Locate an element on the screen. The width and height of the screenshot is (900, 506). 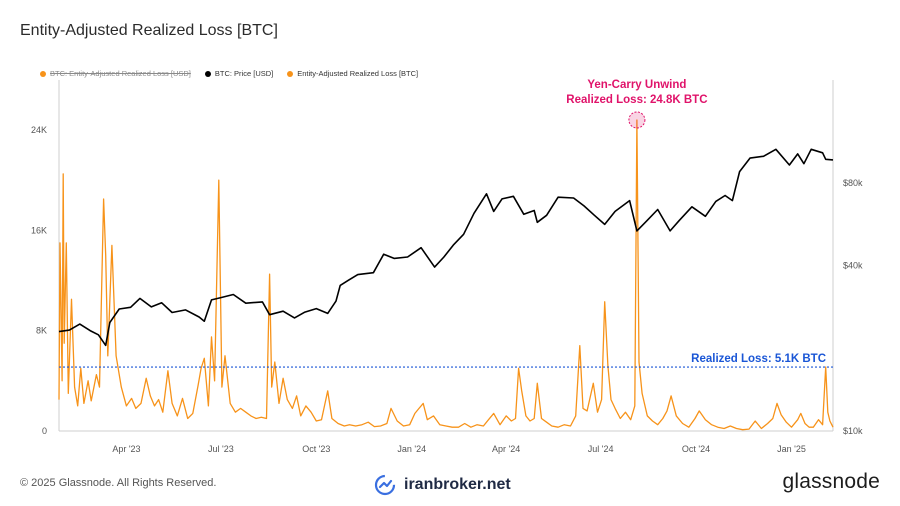
spike-annotation-value: Realized Loss: 24.8K BTC is located at coordinates (636, 100).